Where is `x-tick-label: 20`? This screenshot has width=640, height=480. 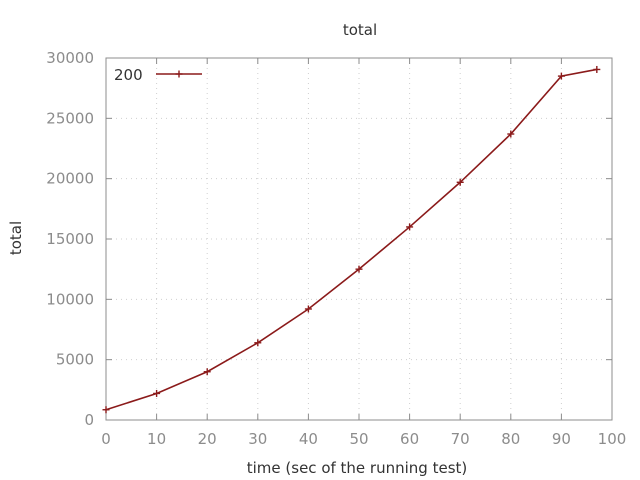 x-tick-label: 20 is located at coordinates (207, 439).